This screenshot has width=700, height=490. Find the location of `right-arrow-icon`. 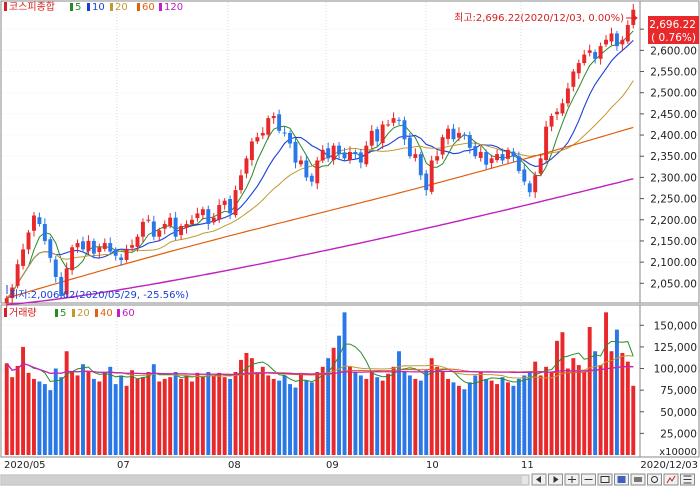

right-arrow-icon is located at coordinates (555, 479).